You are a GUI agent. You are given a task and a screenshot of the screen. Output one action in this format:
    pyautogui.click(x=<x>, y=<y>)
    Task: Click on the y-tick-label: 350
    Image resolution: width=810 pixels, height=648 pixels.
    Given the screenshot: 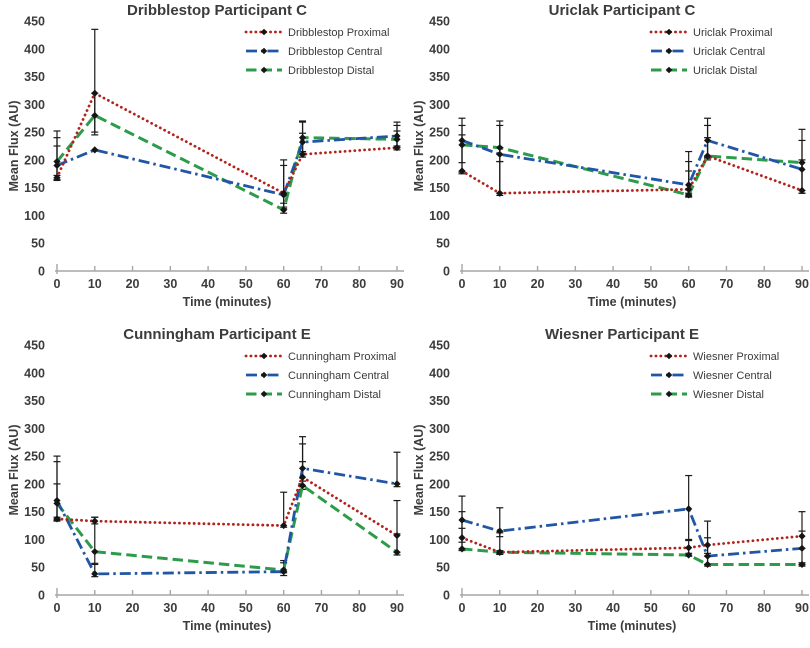 What is the action you would take?
    pyautogui.click(x=439, y=401)
    